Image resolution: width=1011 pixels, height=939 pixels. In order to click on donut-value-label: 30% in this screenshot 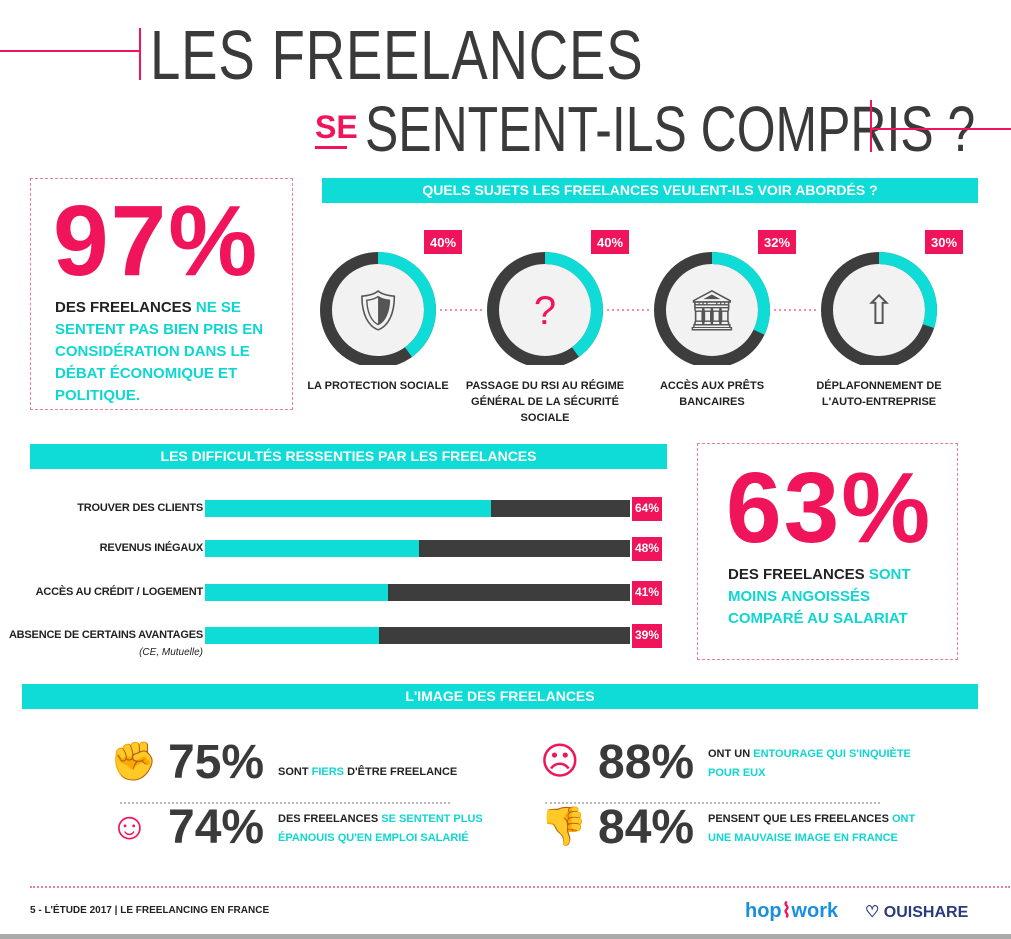, I will do `click(944, 242)`.